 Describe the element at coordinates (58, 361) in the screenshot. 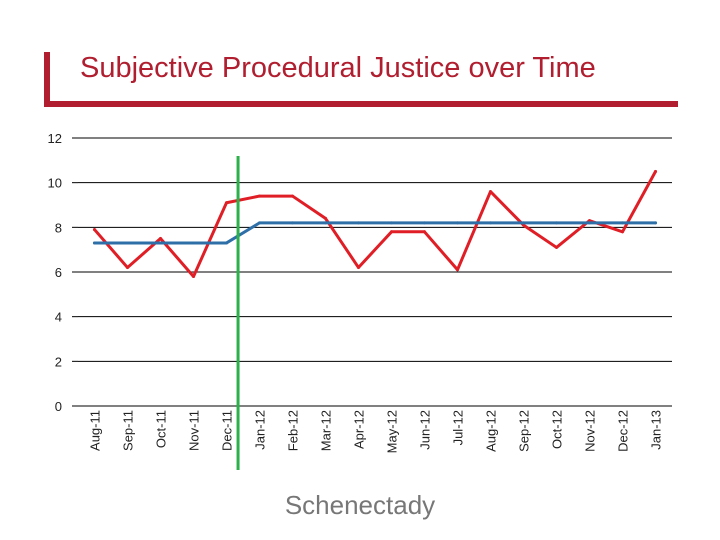

I see `y-tick-label-2: 2` at that location.